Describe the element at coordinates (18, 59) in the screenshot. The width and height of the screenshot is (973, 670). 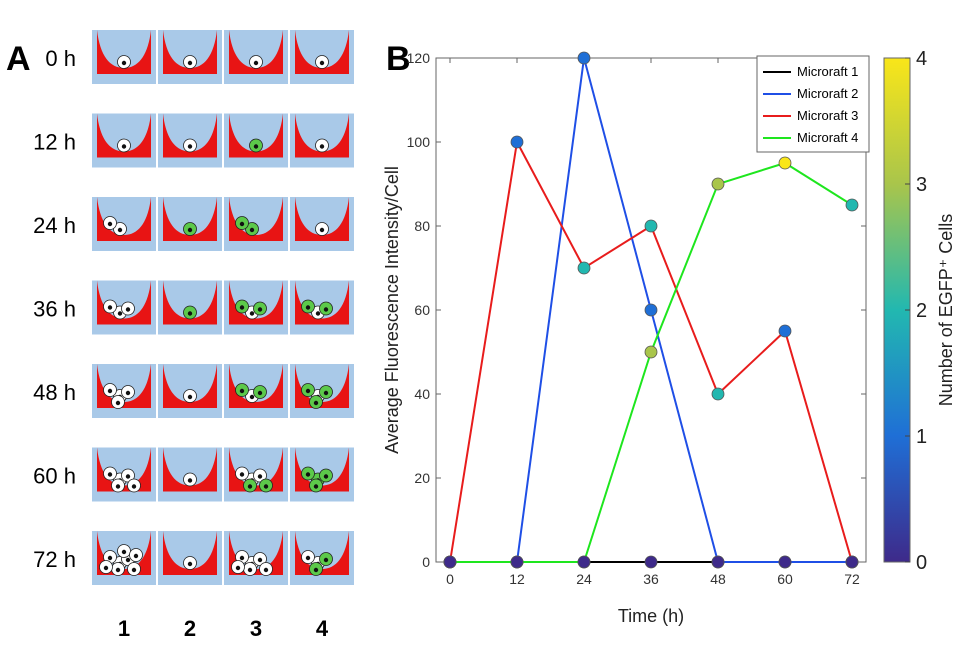
I see `panel-a-label: A` at that location.